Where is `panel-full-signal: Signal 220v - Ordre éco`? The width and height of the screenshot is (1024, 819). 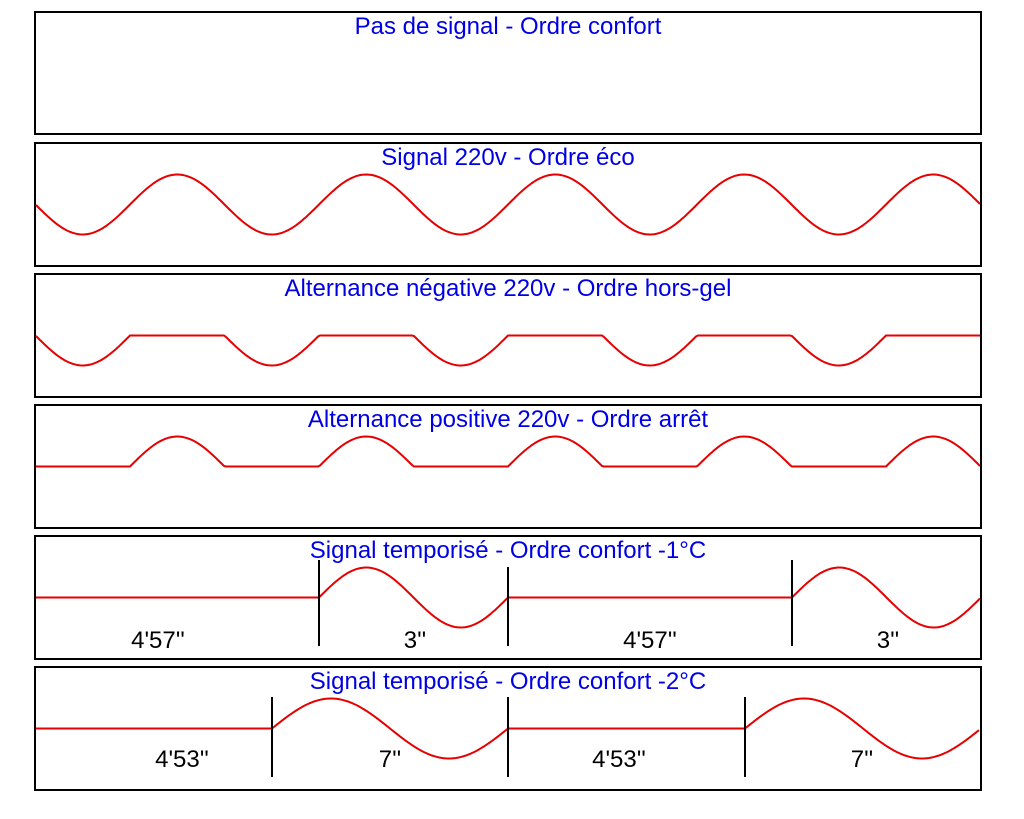 panel-full-signal: Signal 220v - Ordre éco is located at coordinates (508, 204).